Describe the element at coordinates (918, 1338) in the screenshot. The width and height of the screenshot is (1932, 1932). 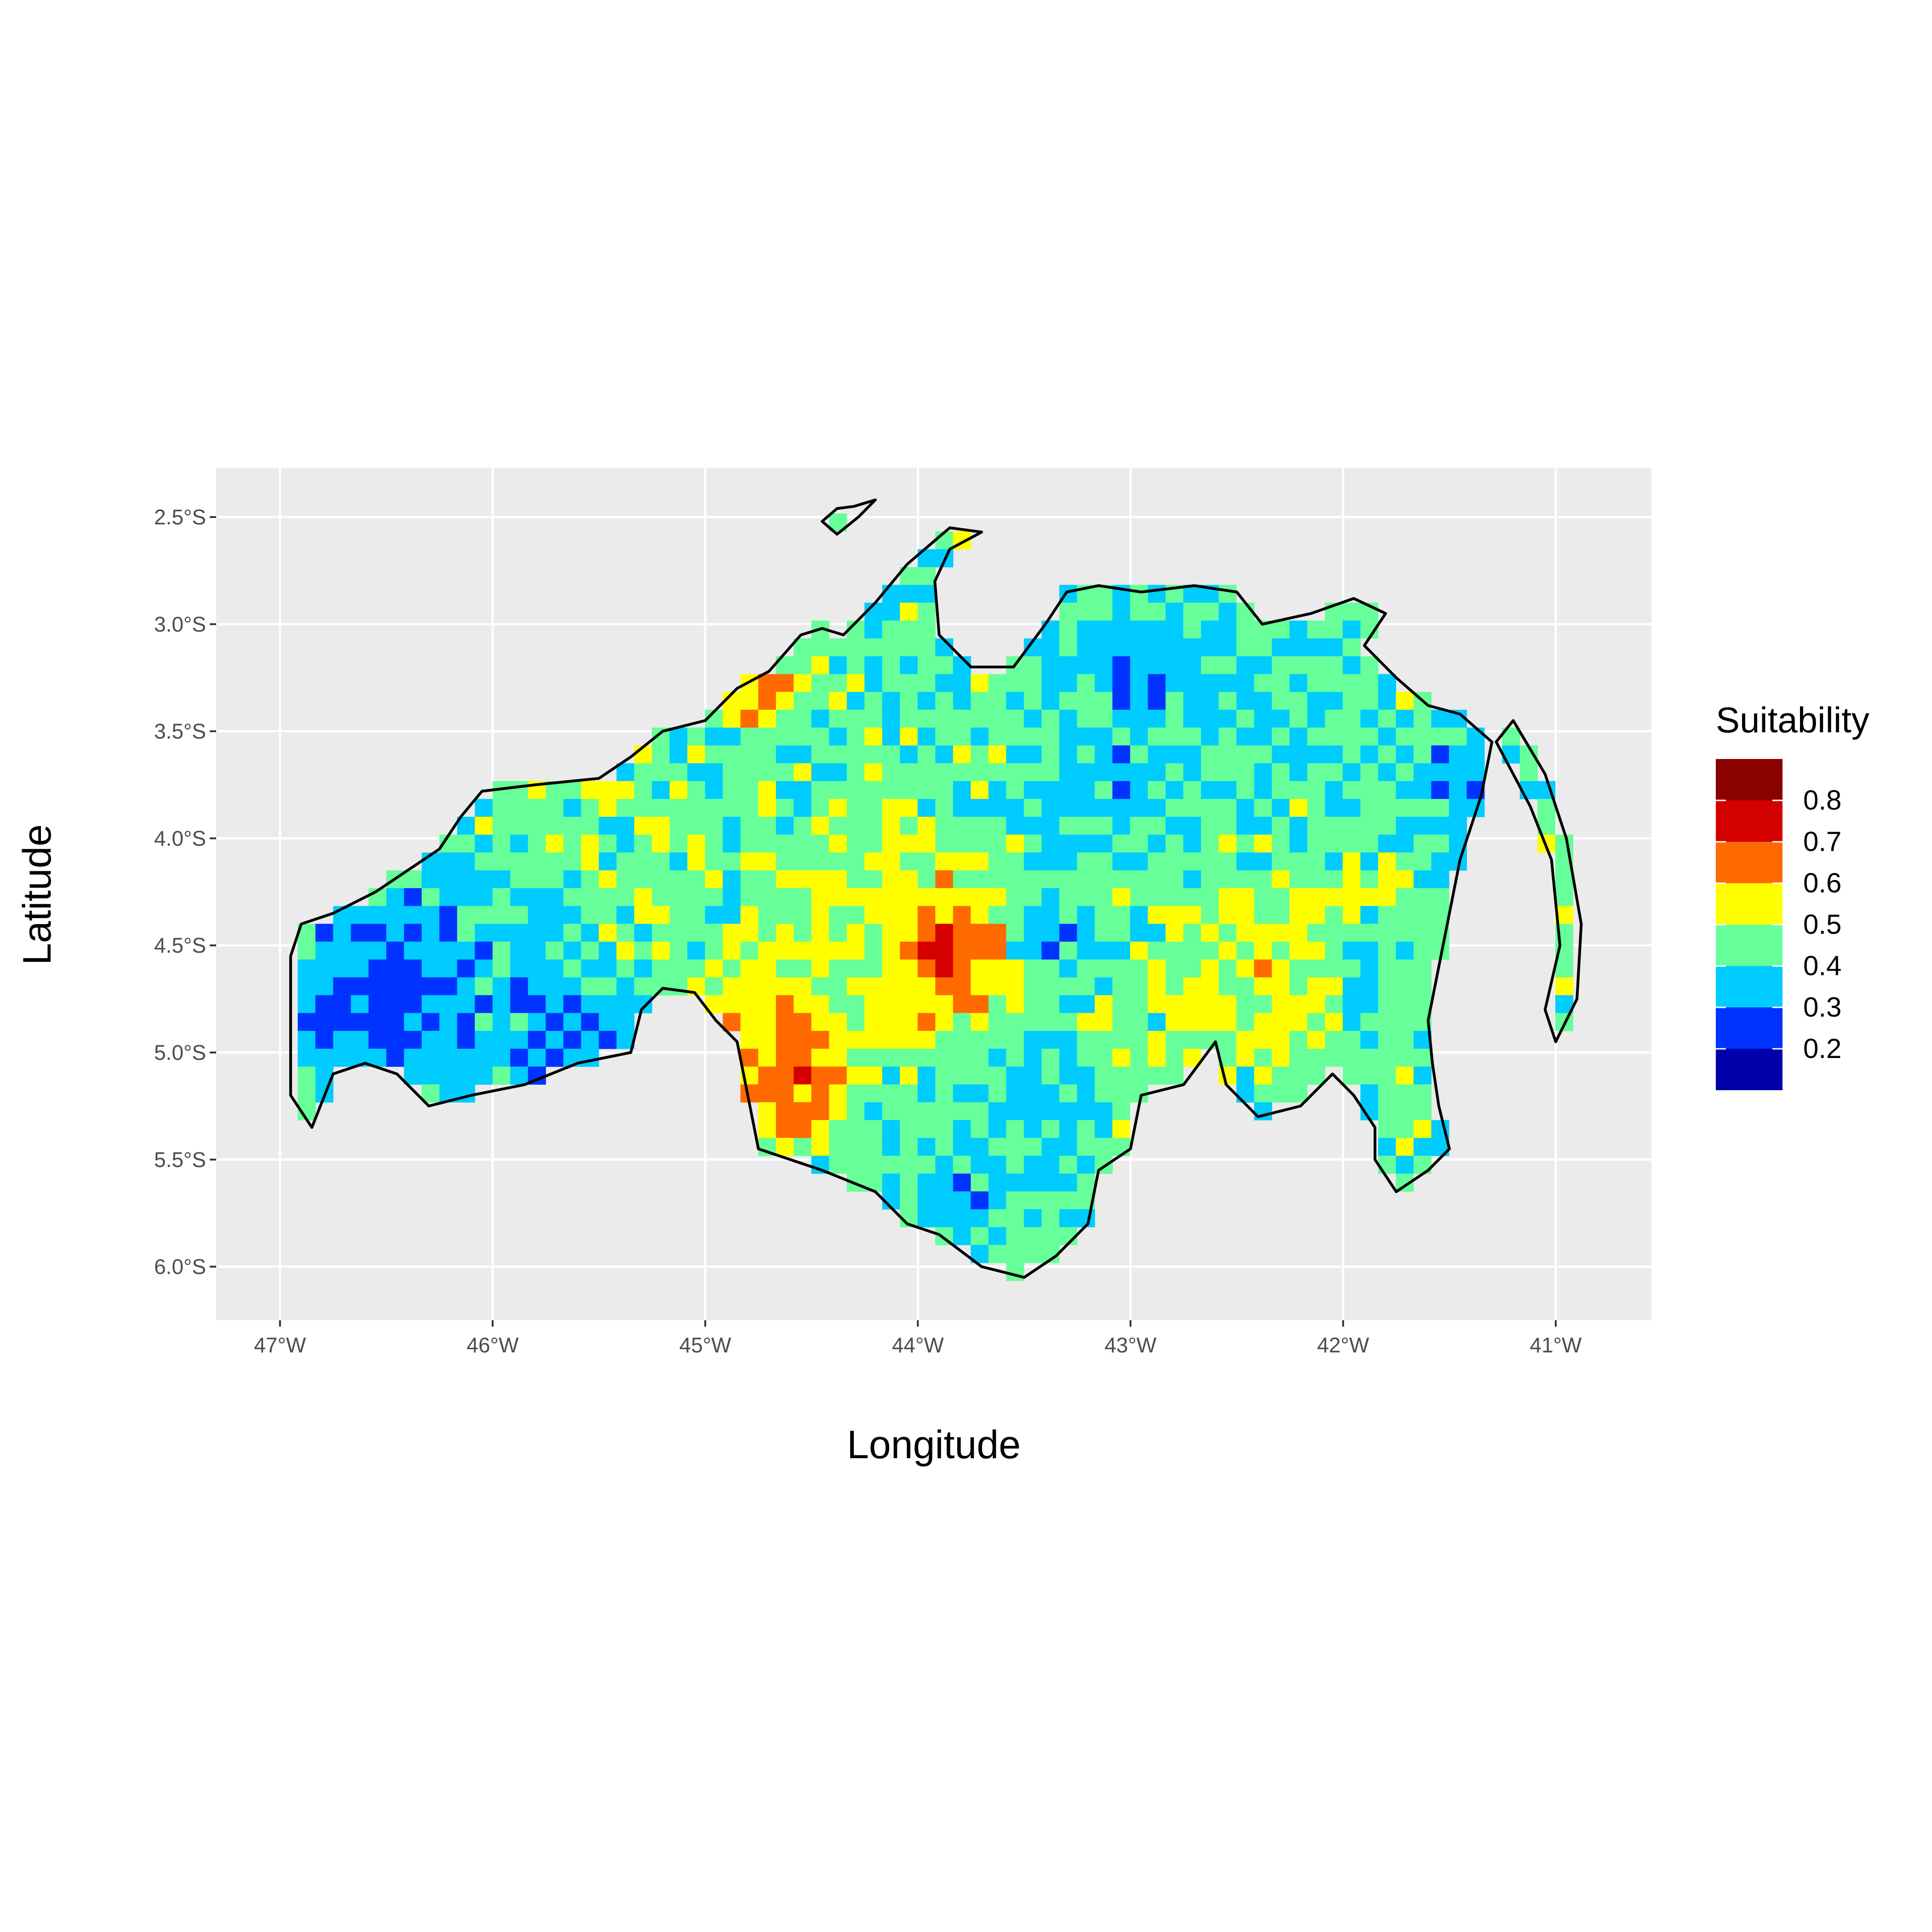
I see `x-axis: 47°W 46°W 45°W 44°W 43°W 42°W 41°W` at that location.